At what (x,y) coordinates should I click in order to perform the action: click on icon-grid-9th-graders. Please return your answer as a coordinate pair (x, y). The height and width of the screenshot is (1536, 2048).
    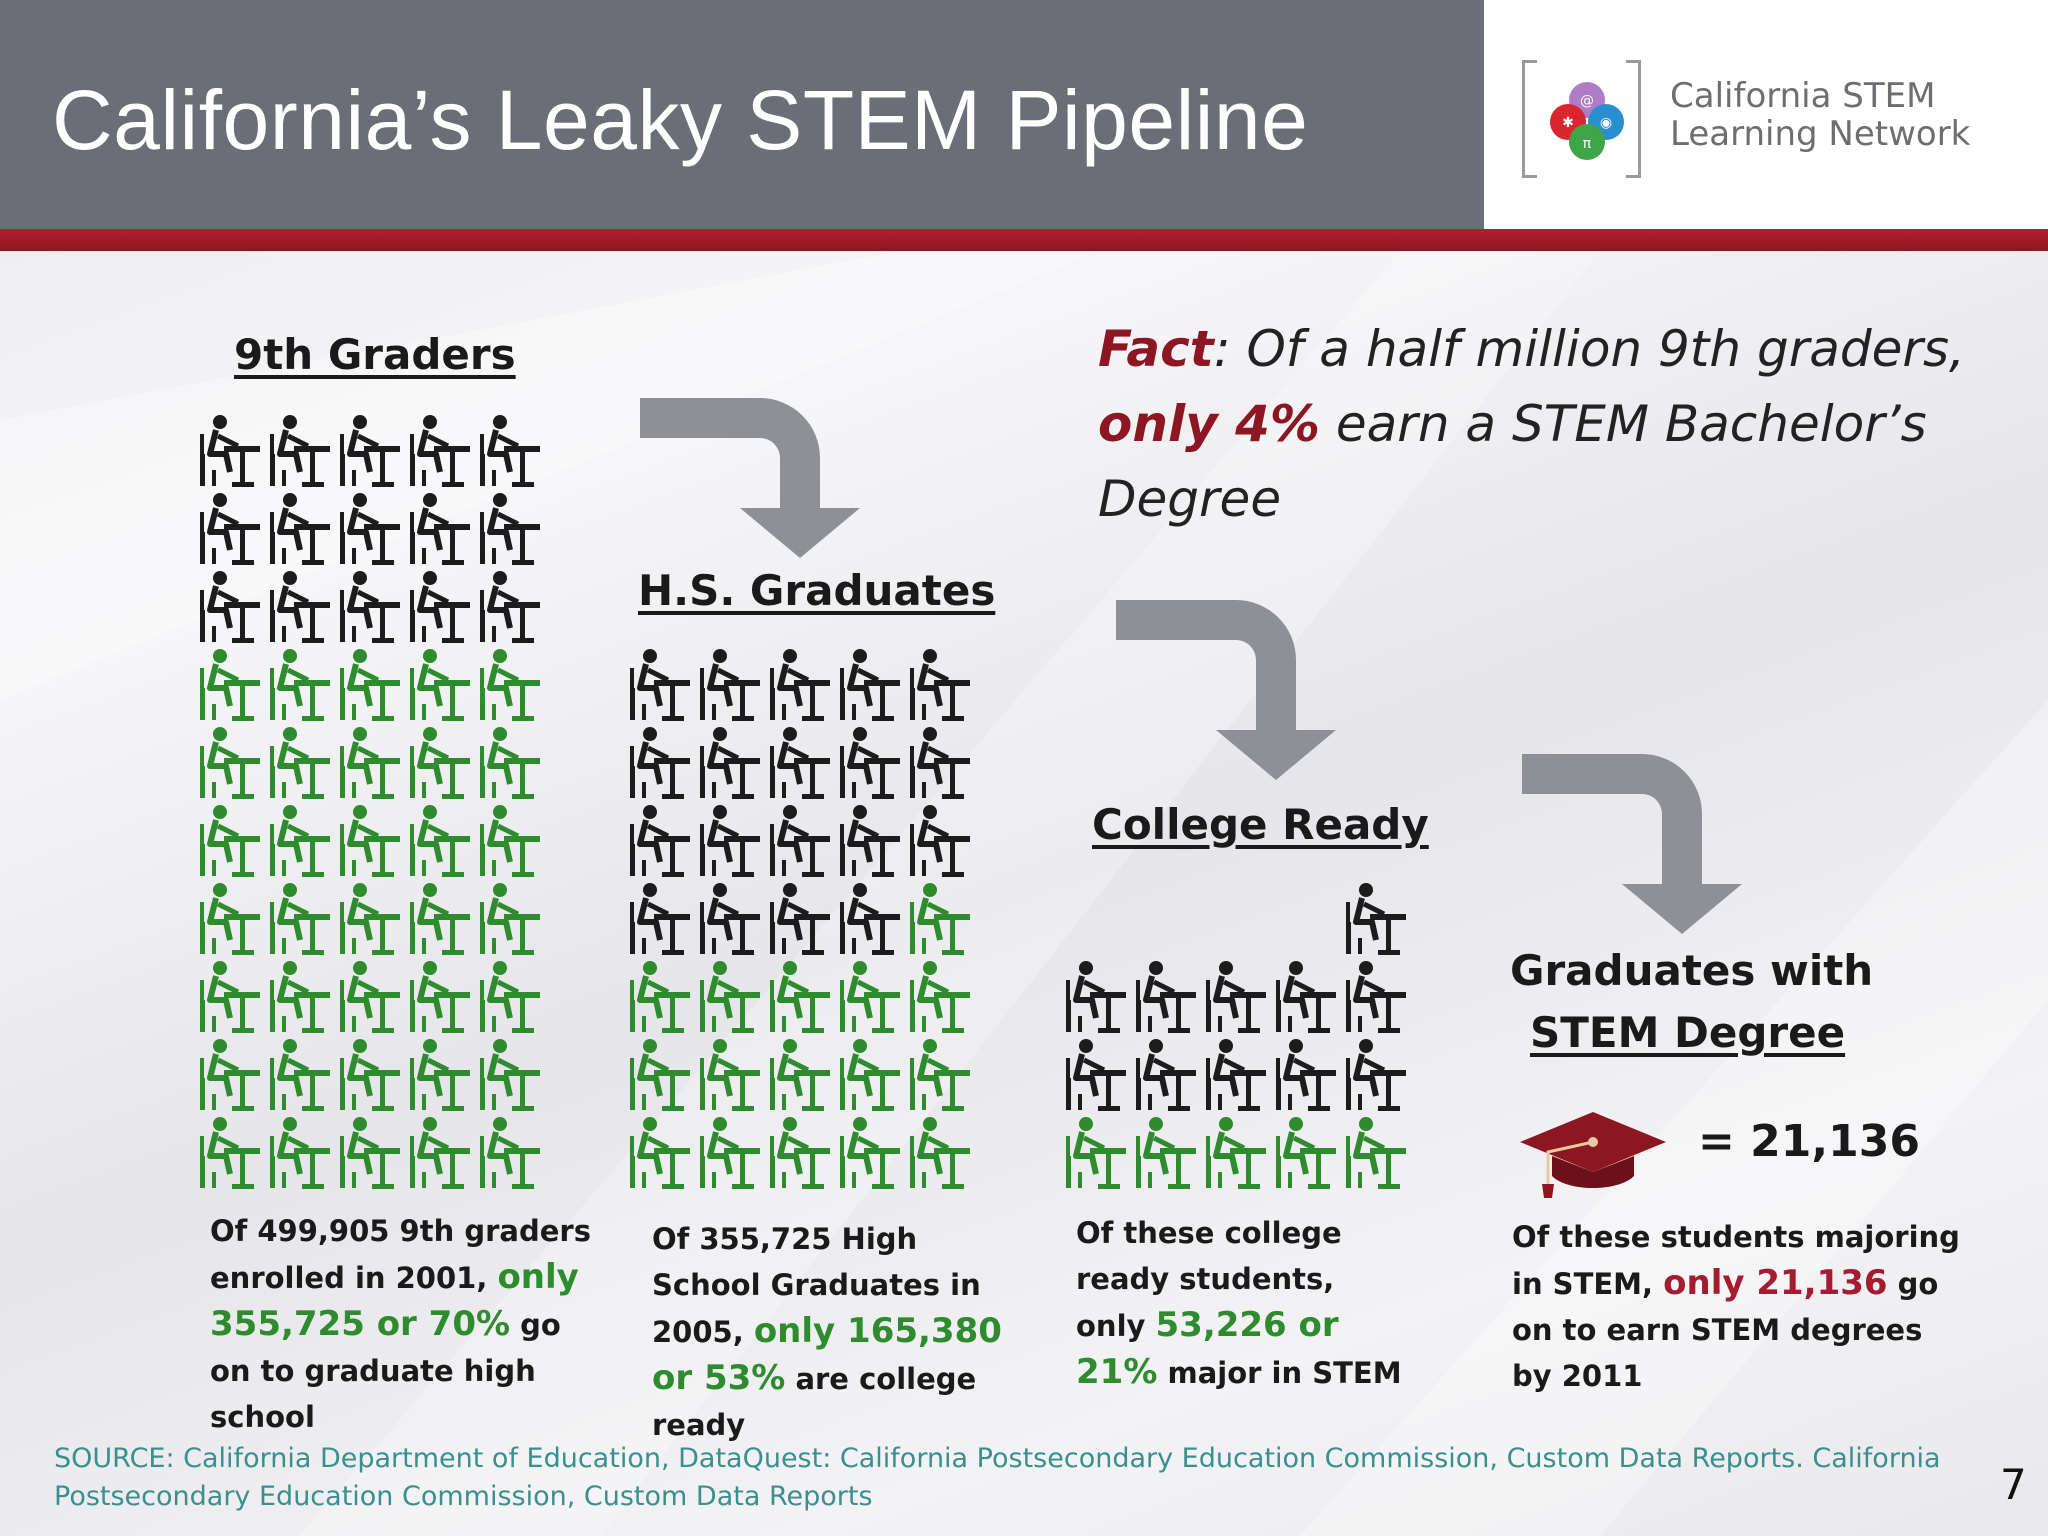
    Looking at the image, I should click on (369, 802).